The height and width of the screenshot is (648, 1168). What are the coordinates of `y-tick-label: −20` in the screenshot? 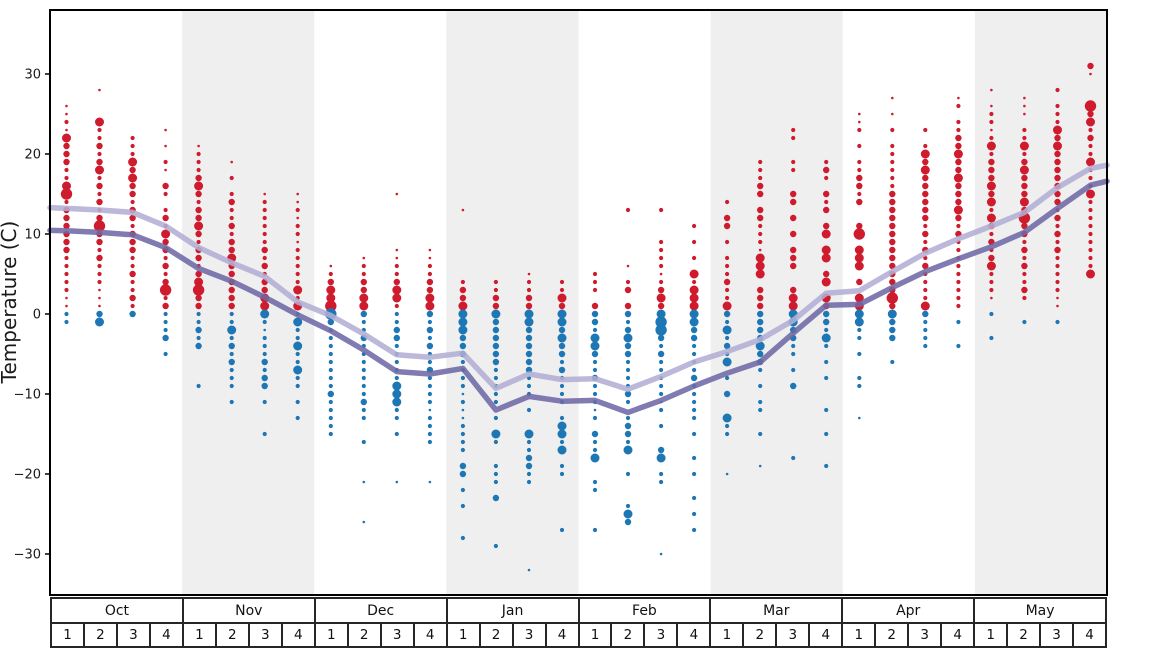 It's located at (27, 475).